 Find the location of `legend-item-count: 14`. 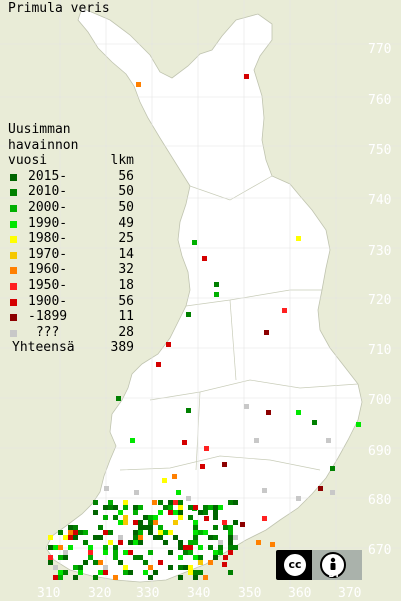

legend-item-count: 14 is located at coordinates (126, 254).